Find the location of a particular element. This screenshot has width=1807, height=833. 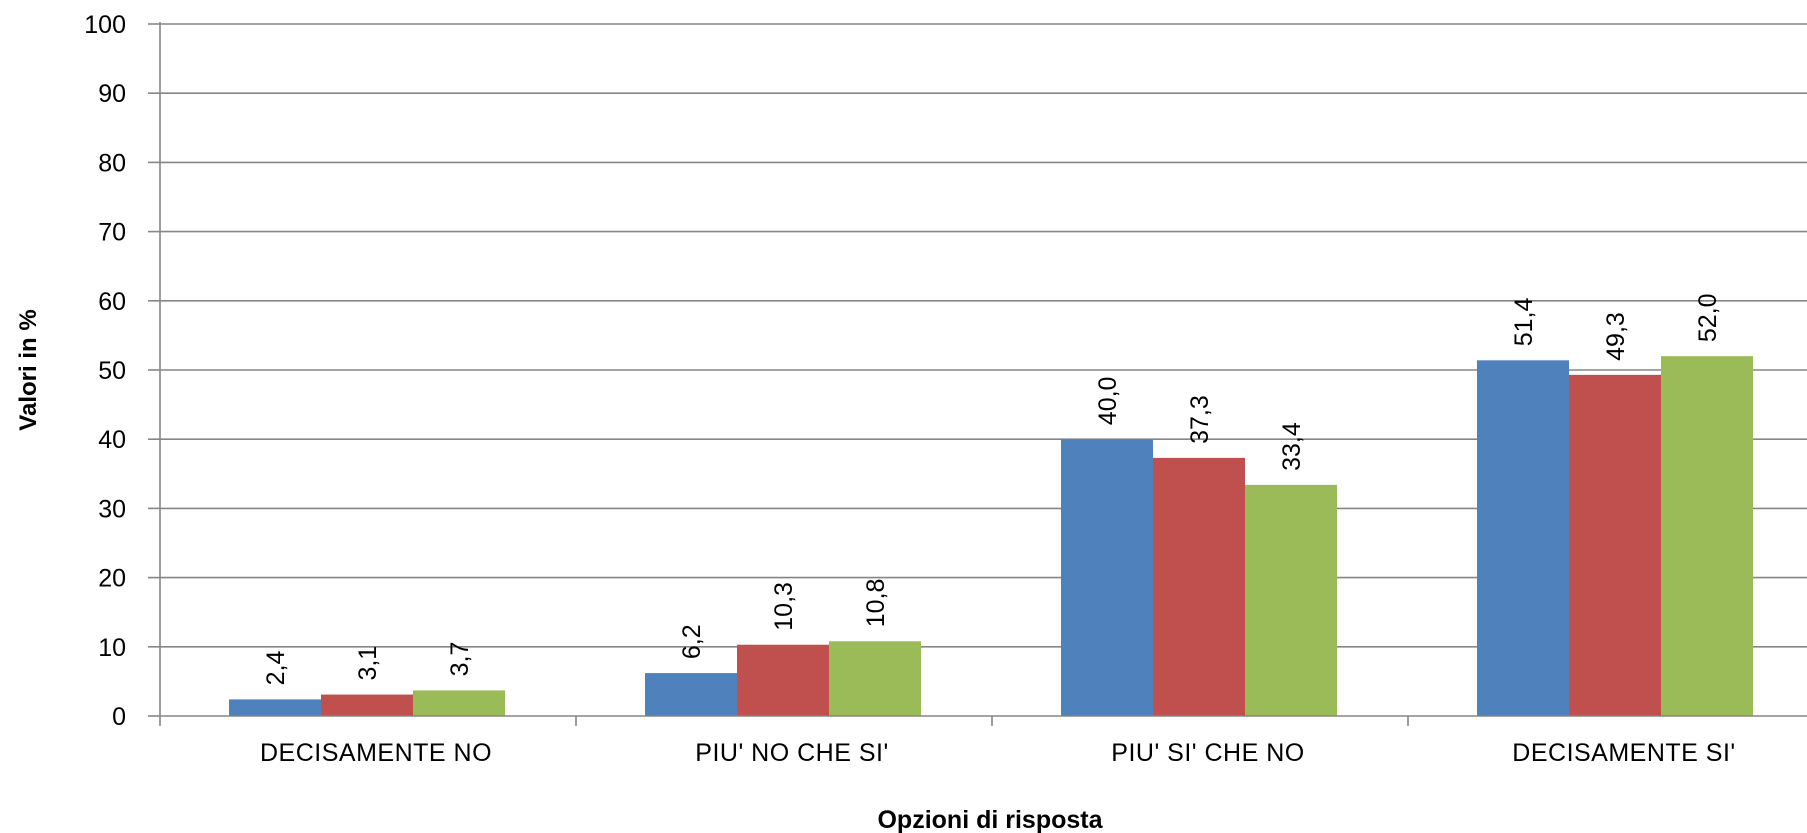

y-tick-label: 50 is located at coordinates (112, 371).